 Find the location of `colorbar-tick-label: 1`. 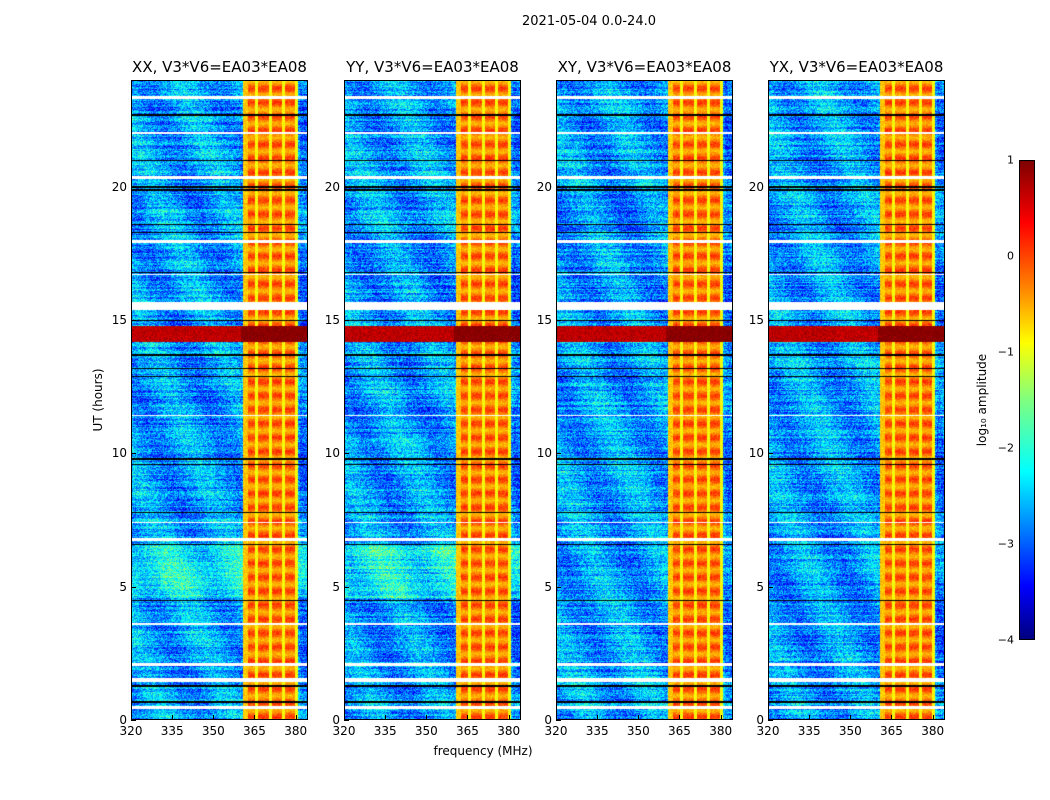

colorbar-tick-label: 1 is located at coordinates (1010, 160).